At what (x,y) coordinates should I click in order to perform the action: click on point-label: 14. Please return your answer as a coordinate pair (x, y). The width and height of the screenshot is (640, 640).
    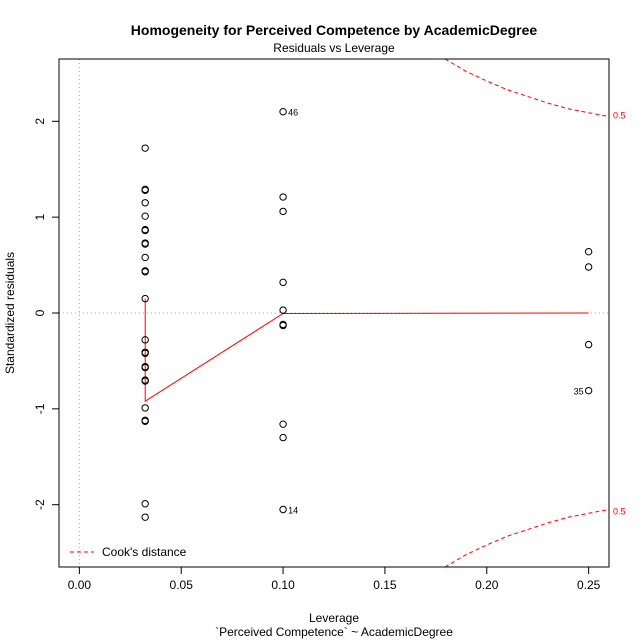
    Looking at the image, I should click on (293, 510).